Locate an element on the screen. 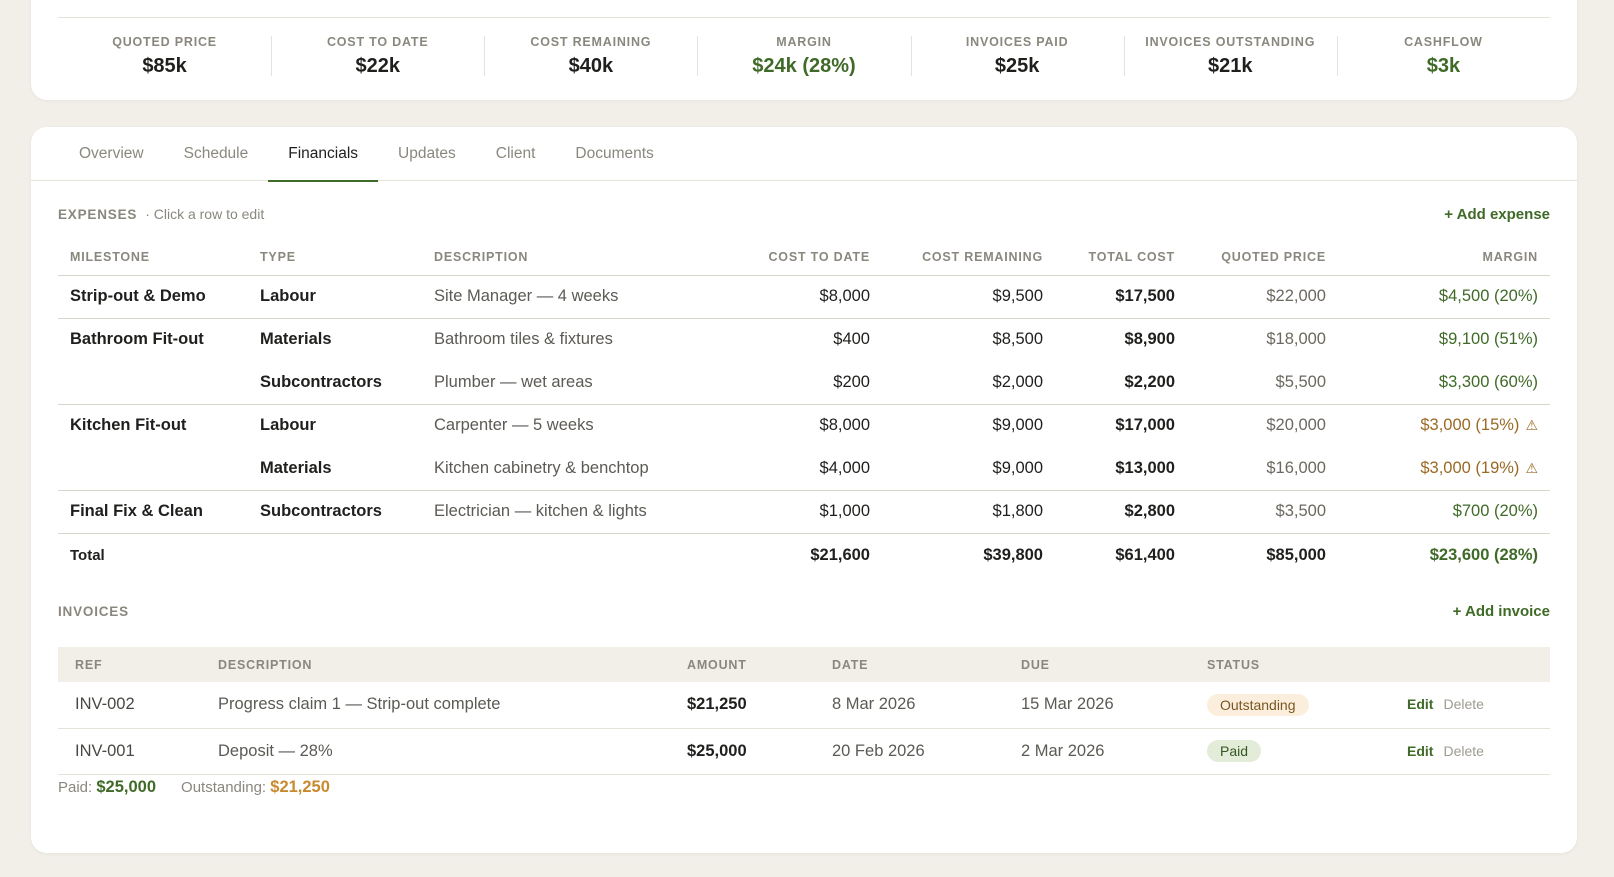  invoice-status: Outstanding is located at coordinates (1290, 705).